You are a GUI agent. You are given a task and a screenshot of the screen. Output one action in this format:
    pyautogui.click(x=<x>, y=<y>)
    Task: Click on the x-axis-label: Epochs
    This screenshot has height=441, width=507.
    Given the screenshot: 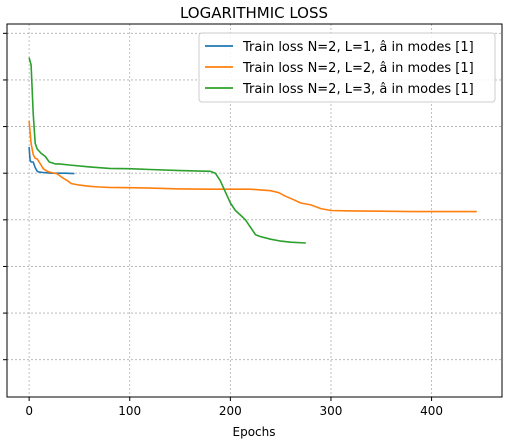 What is the action you would take?
    pyautogui.click(x=254, y=432)
    